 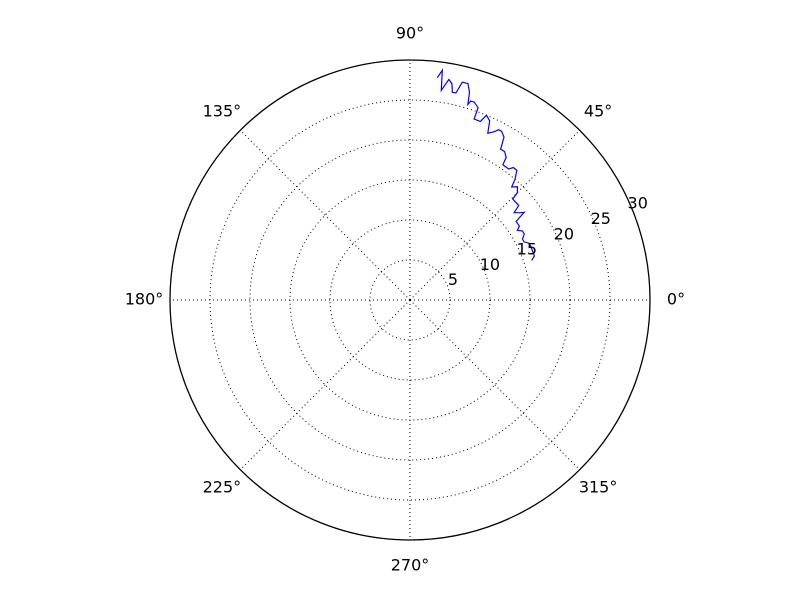 I want to click on theta-tick-label: 90°, so click(x=410, y=33).